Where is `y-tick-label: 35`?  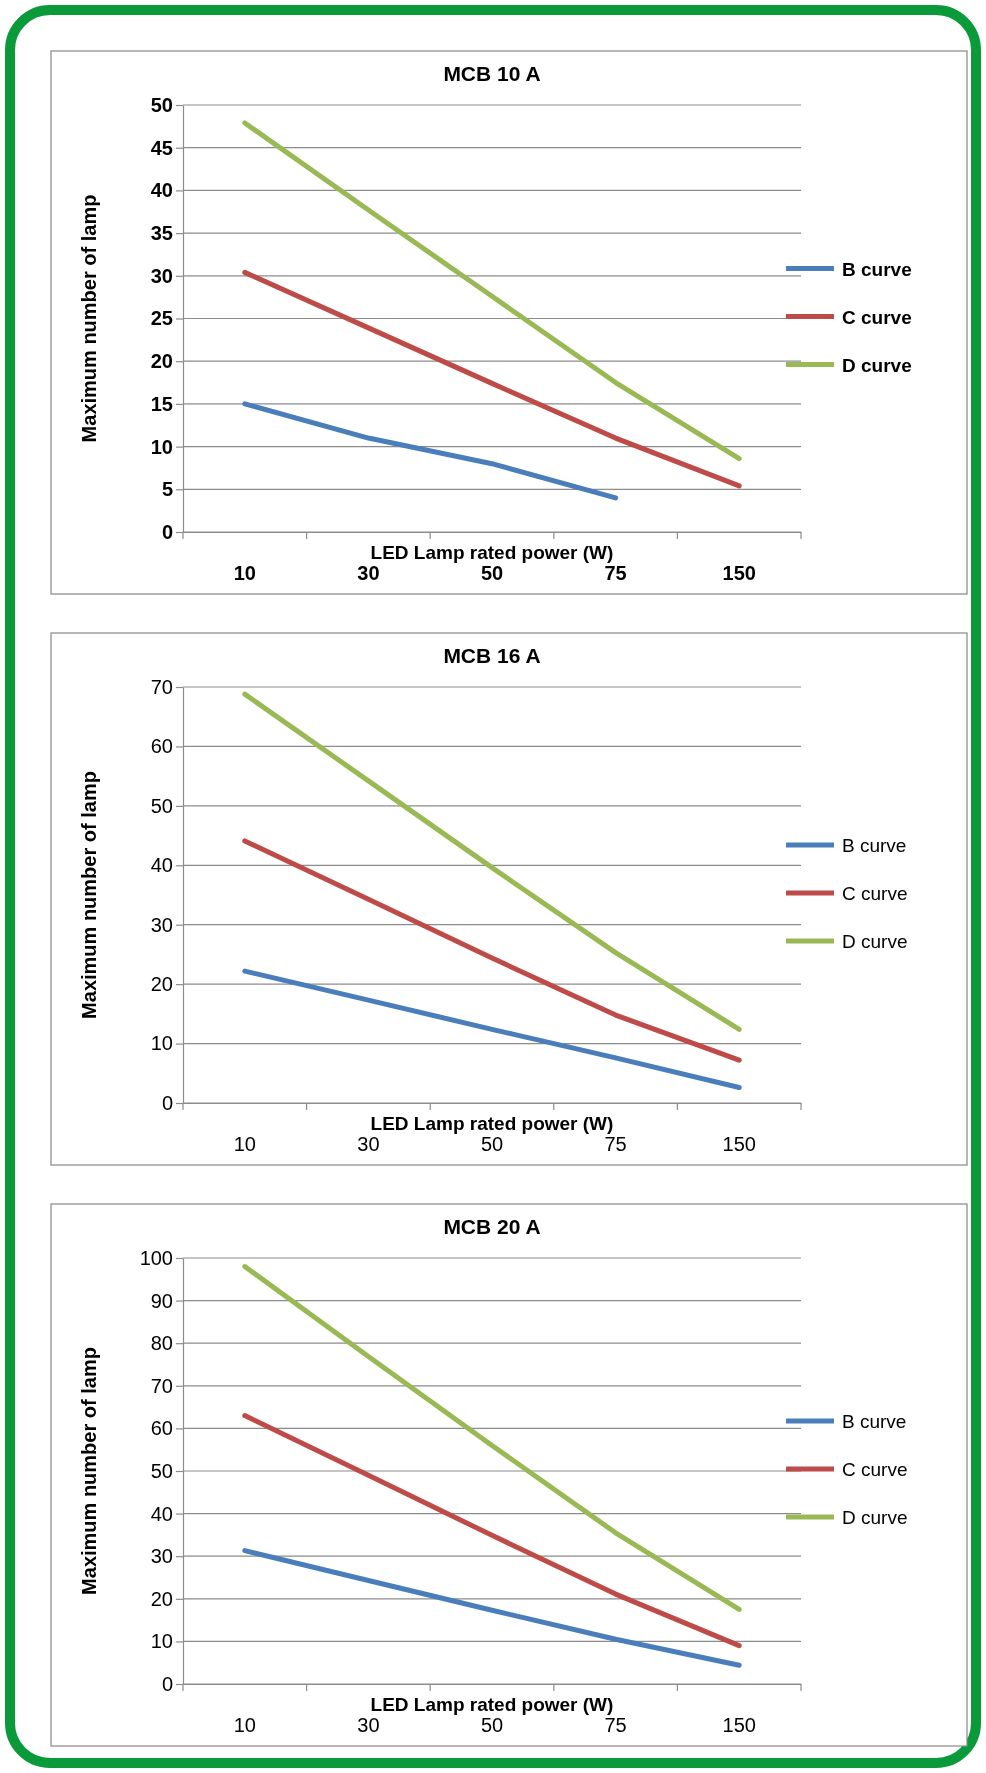 y-tick-label: 35 is located at coordinates (161, 233).